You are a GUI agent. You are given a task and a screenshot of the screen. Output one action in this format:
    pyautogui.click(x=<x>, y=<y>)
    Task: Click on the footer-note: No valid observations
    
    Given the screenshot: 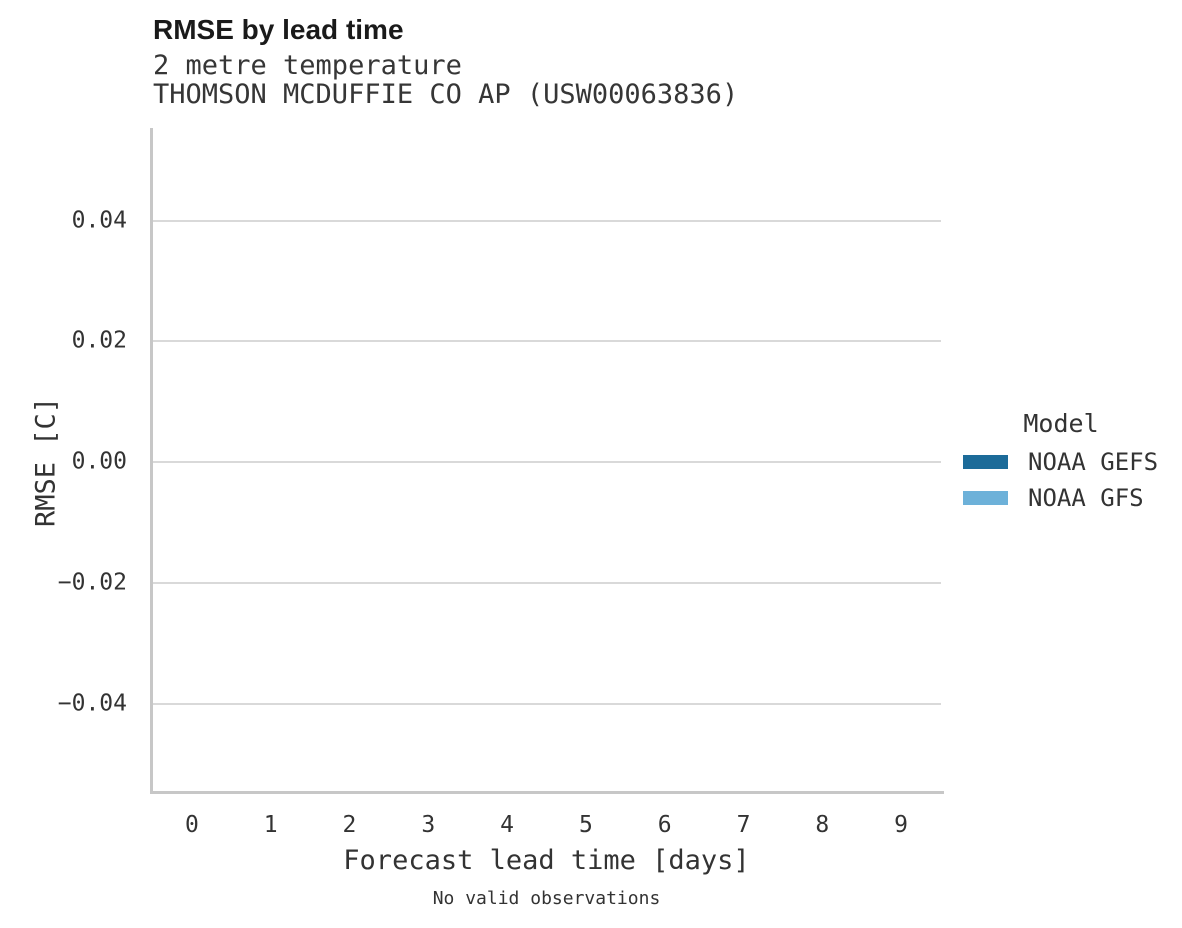 What is the action you would take?
    pyautogui.click(x=546, y=898)
    